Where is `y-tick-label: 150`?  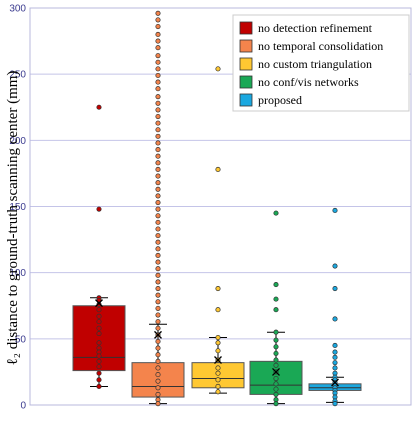
y-tick-label: 150 is located at coordinates (17, 207).